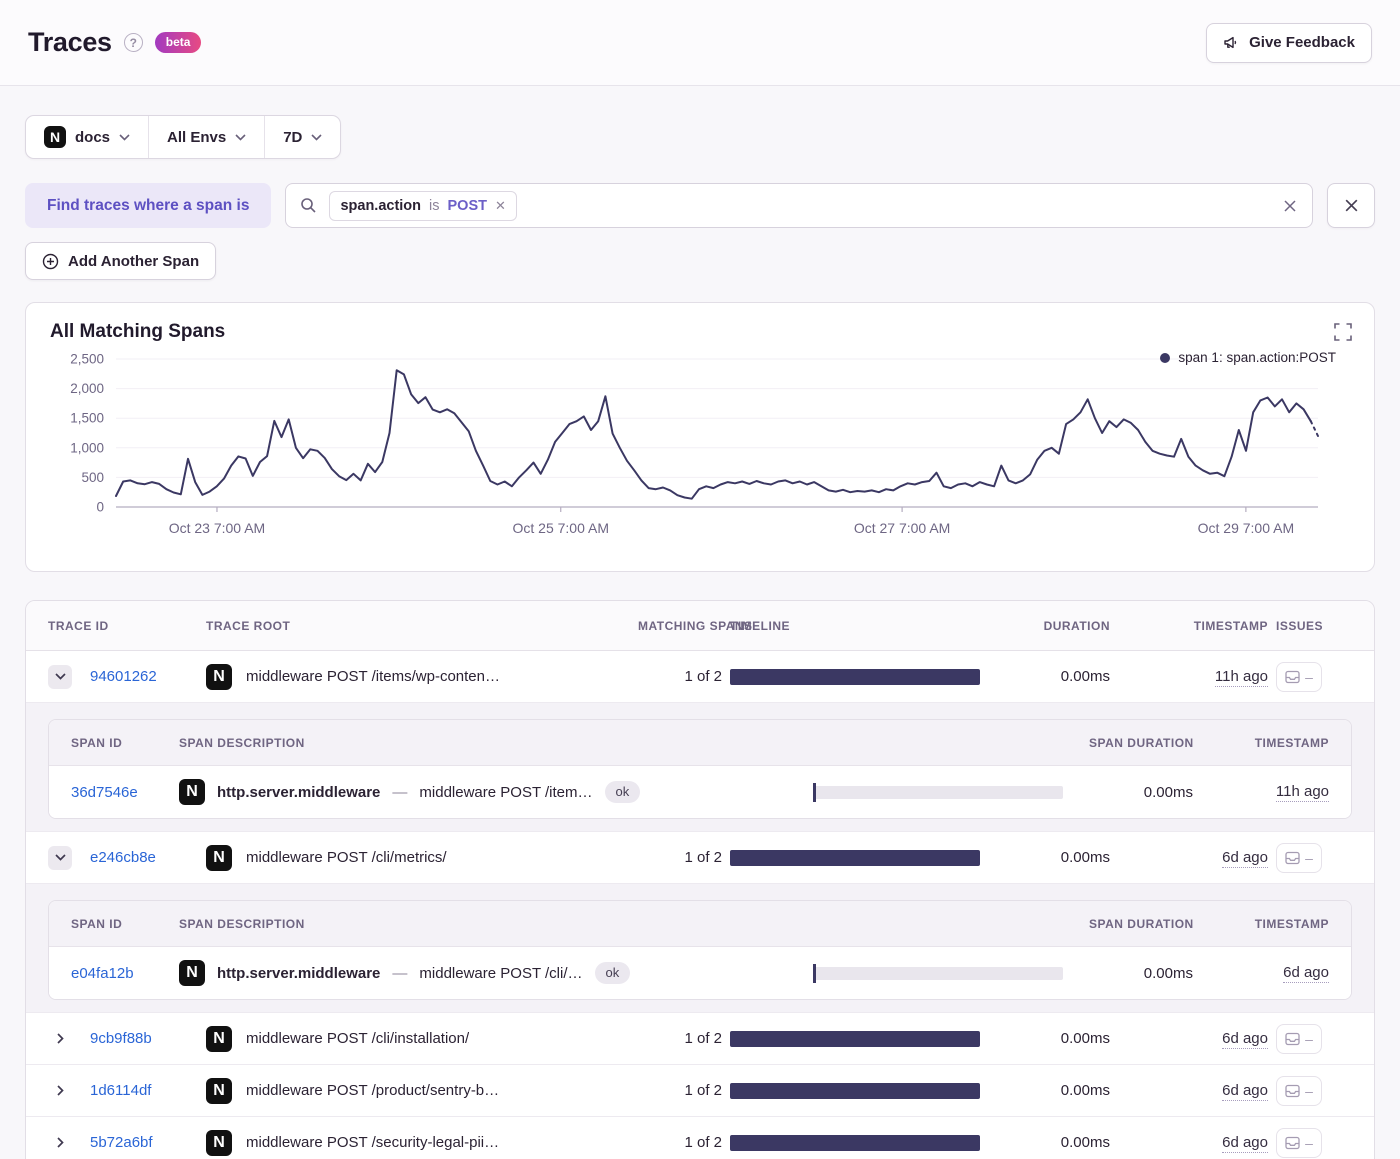 Image resolution: width=1400 pixels, height=1159 pixels. I want to click on chart-legend: span 1: span.action:POST, so click(1248, 357).